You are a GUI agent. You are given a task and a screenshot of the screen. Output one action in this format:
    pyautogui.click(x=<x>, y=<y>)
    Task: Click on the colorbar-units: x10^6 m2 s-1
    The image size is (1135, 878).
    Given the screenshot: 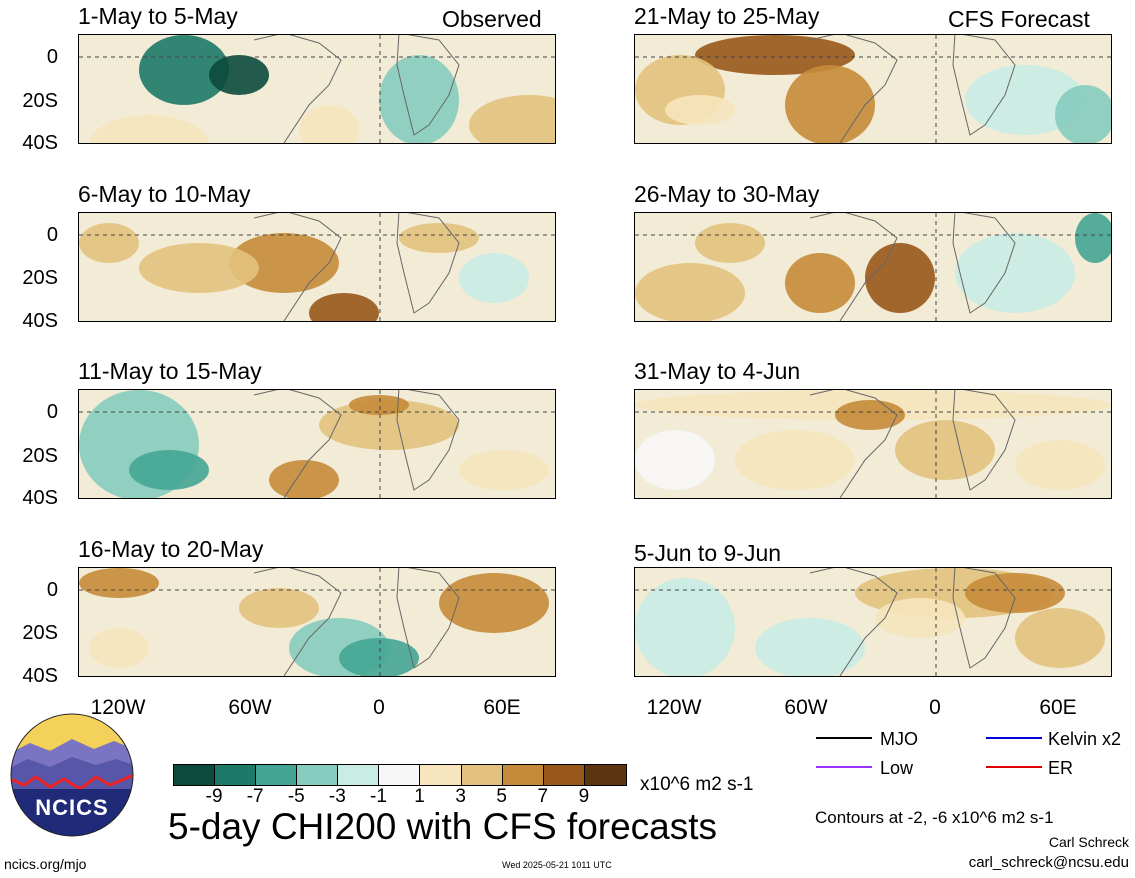 What is the action you would take?
    pyautogui.click(x=697, y=784)
    